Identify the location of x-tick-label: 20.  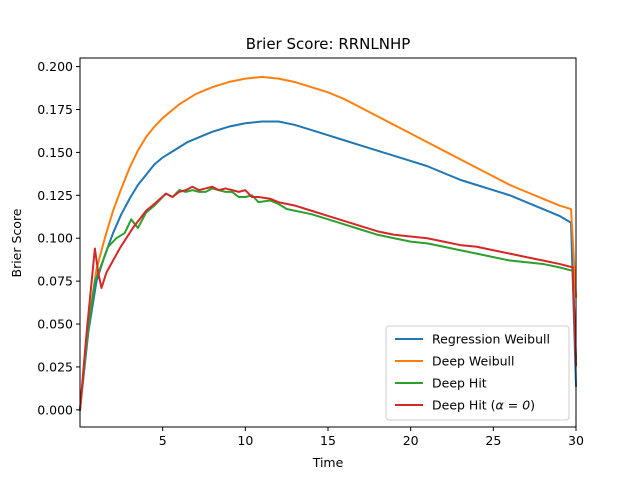
(411, 440).